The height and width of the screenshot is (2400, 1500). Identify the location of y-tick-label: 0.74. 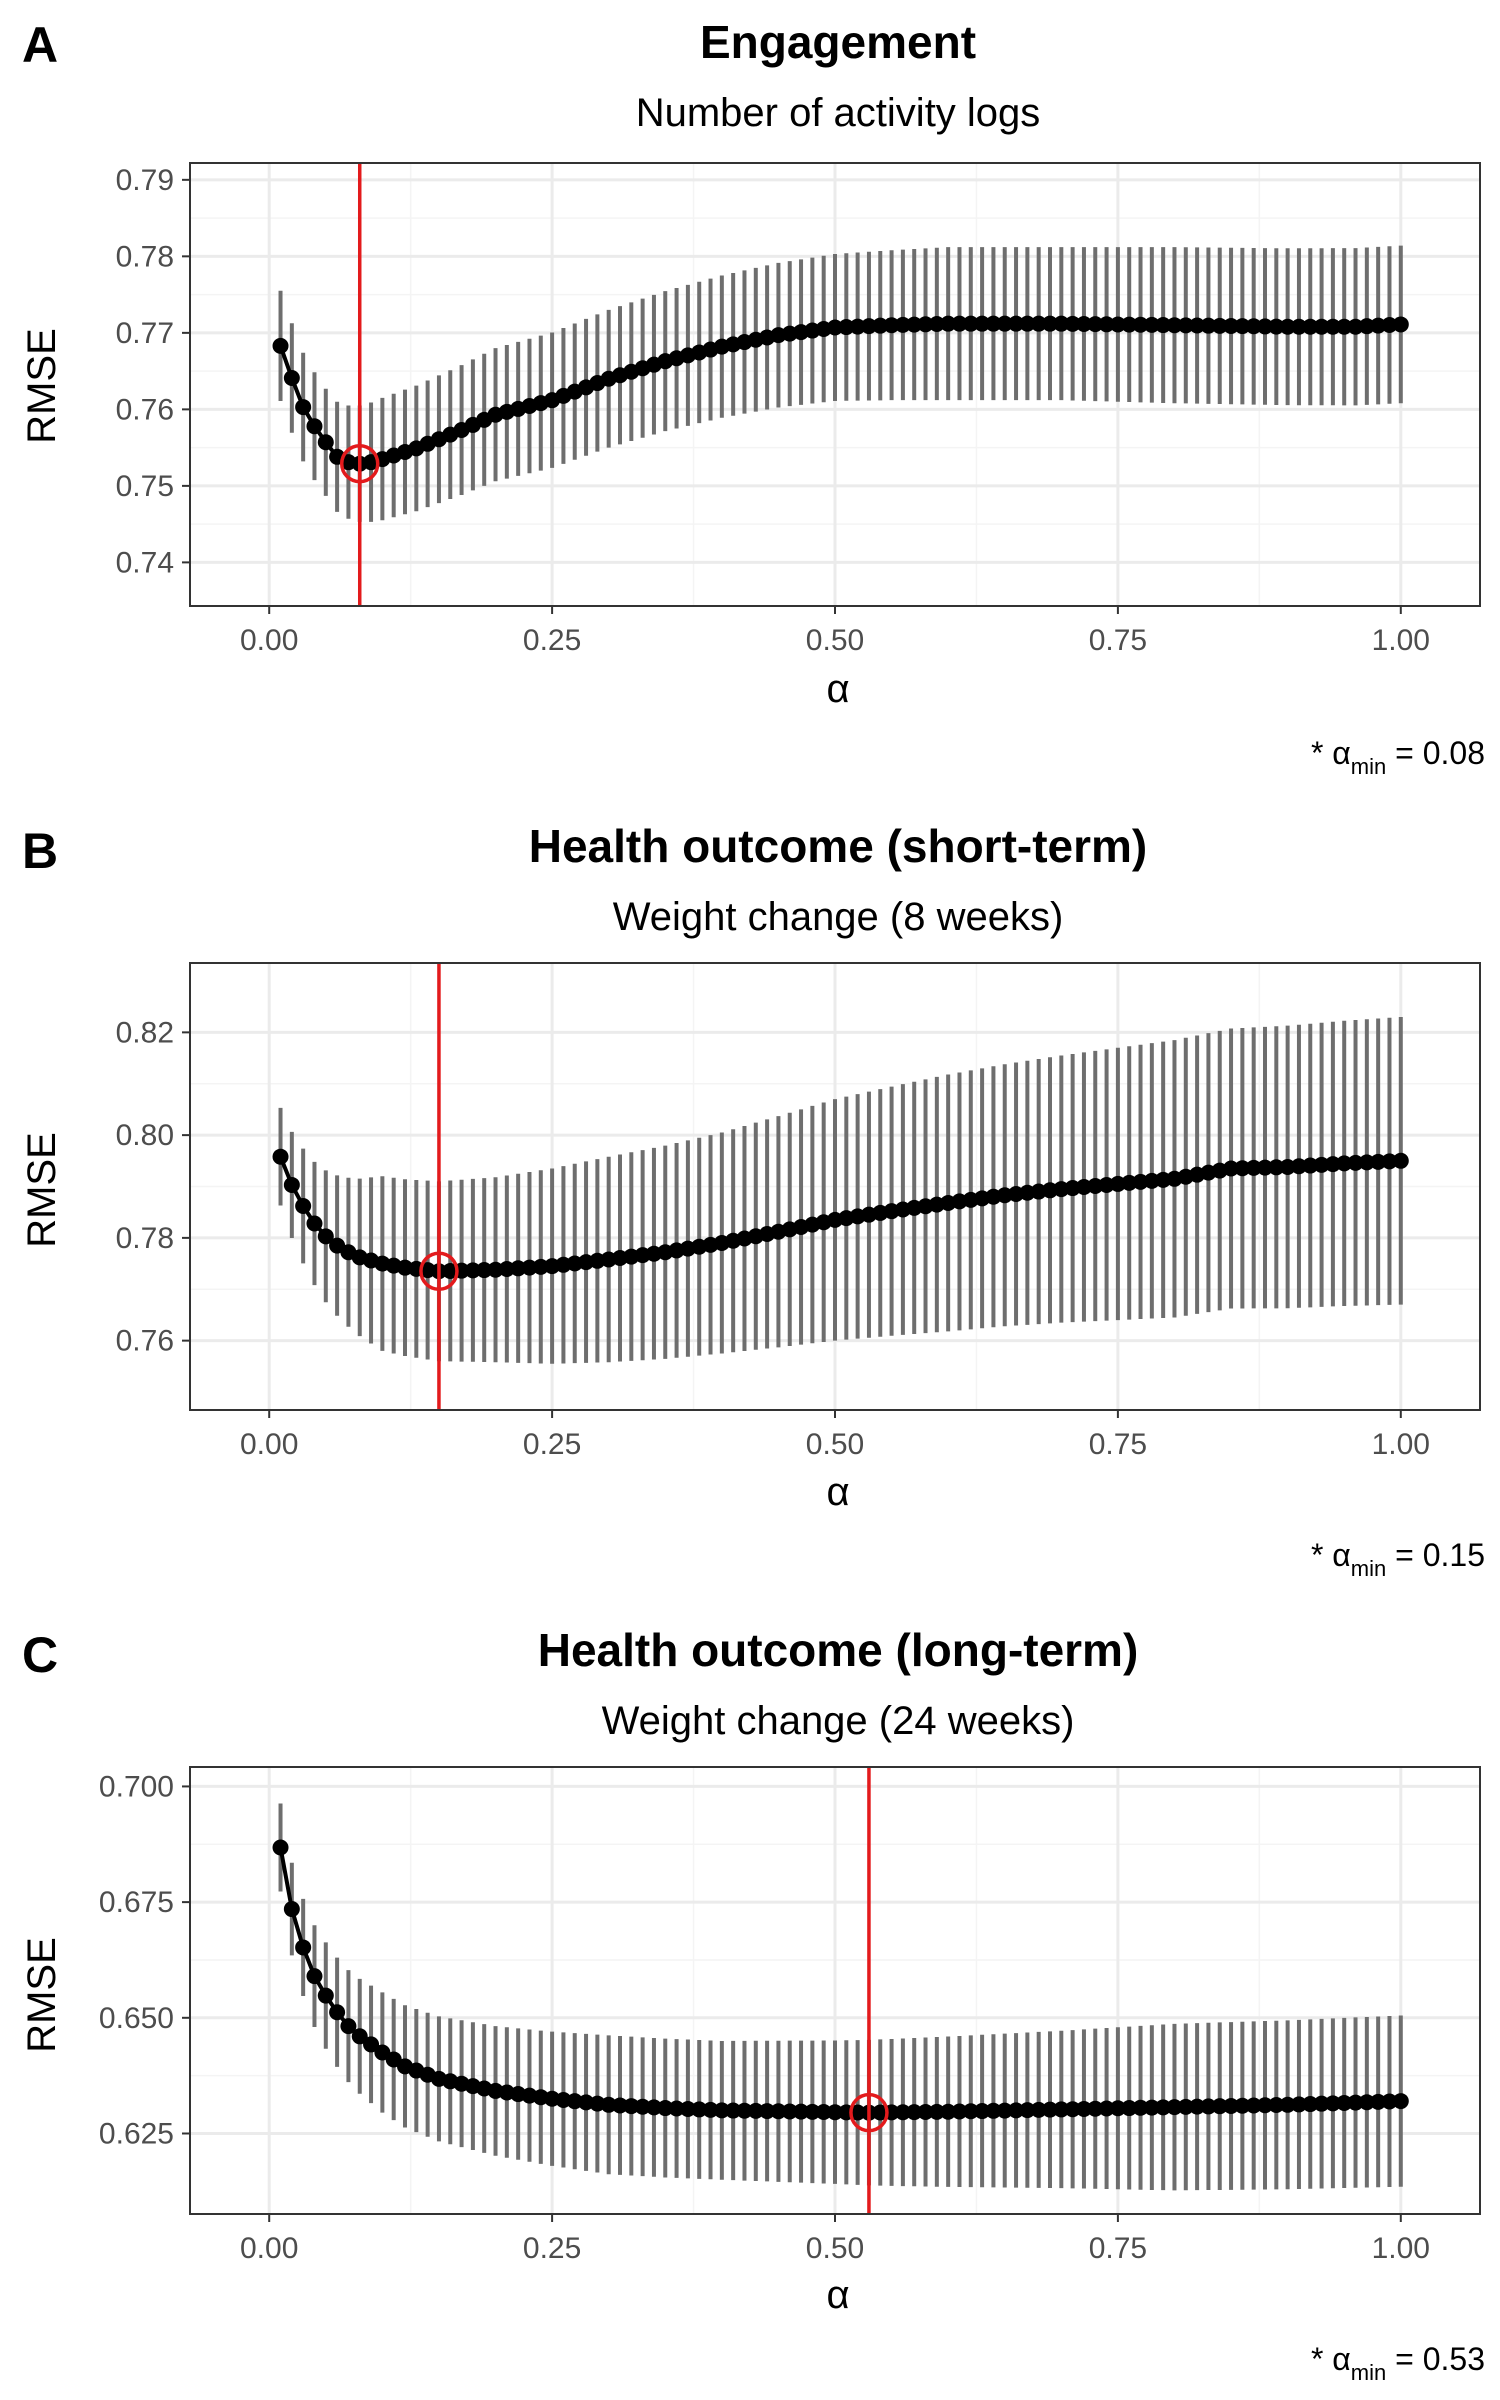
(145, 562).